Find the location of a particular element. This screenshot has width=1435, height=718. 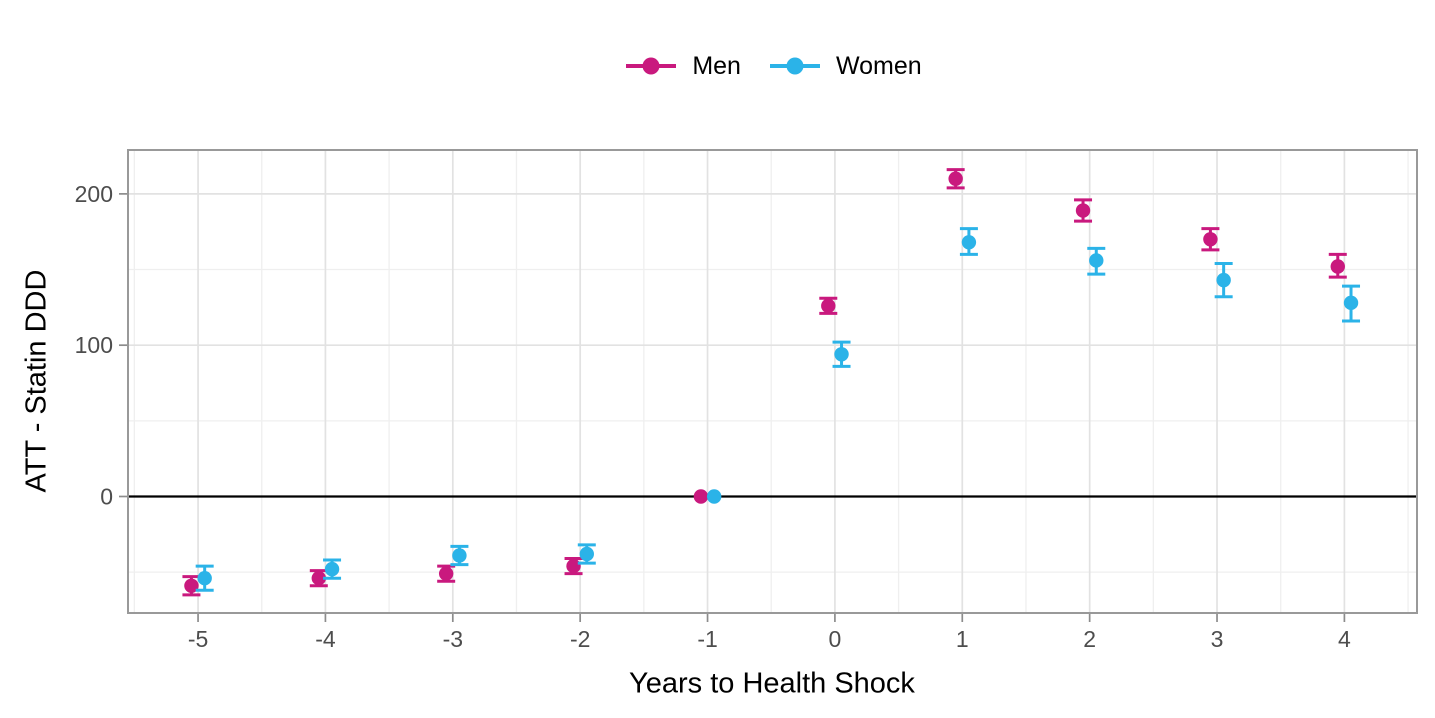

x-tick-label: -3 is located at coordinates (453, 639).